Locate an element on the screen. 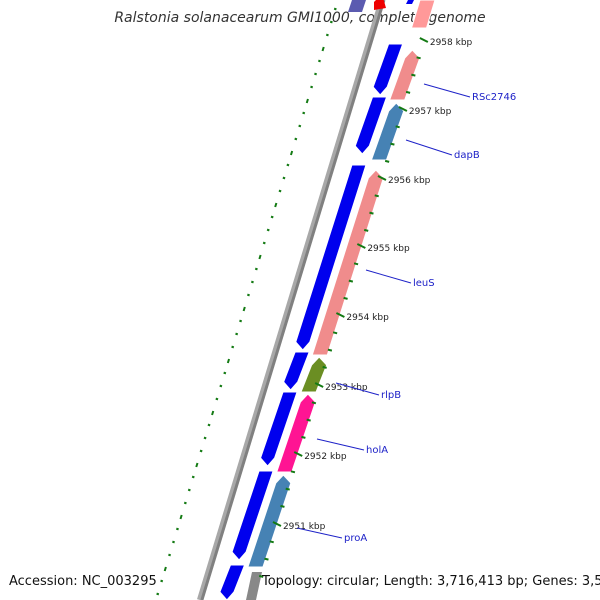  forward-cds-fragment is located at coordinates (357, 6).